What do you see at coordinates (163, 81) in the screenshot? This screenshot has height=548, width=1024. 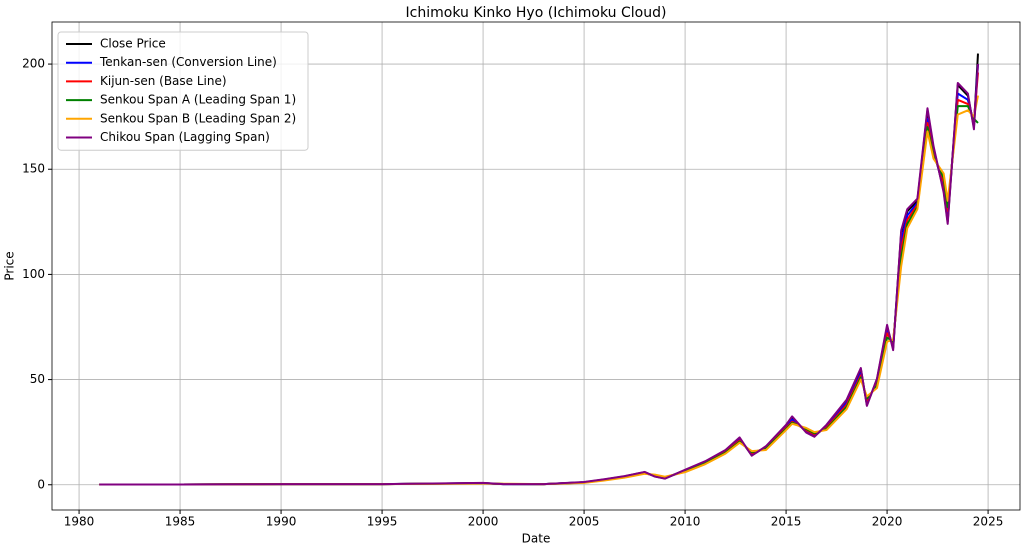 I see `legend-label: Kijun-sen (Base Line)` at bounding box center [163, 81].